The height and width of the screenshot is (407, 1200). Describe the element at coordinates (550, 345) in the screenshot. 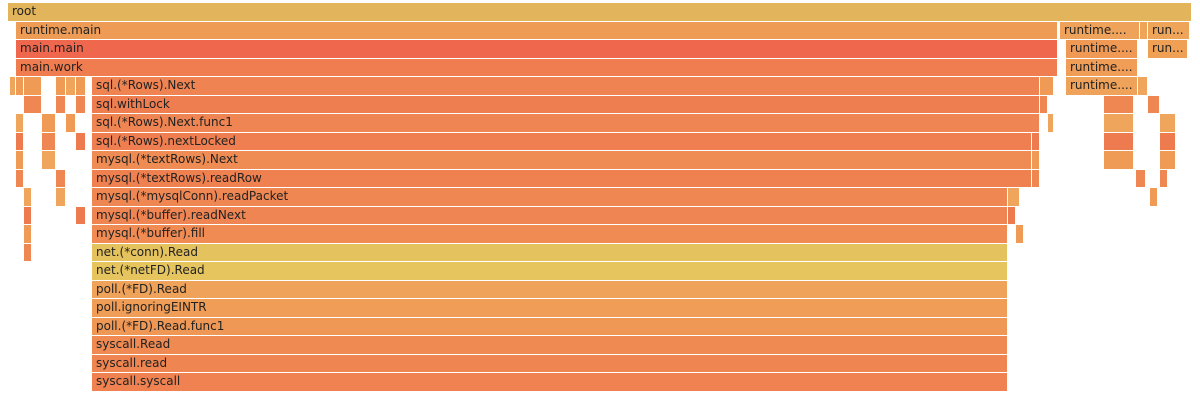

I see `frame: syscall.Read` at that location.